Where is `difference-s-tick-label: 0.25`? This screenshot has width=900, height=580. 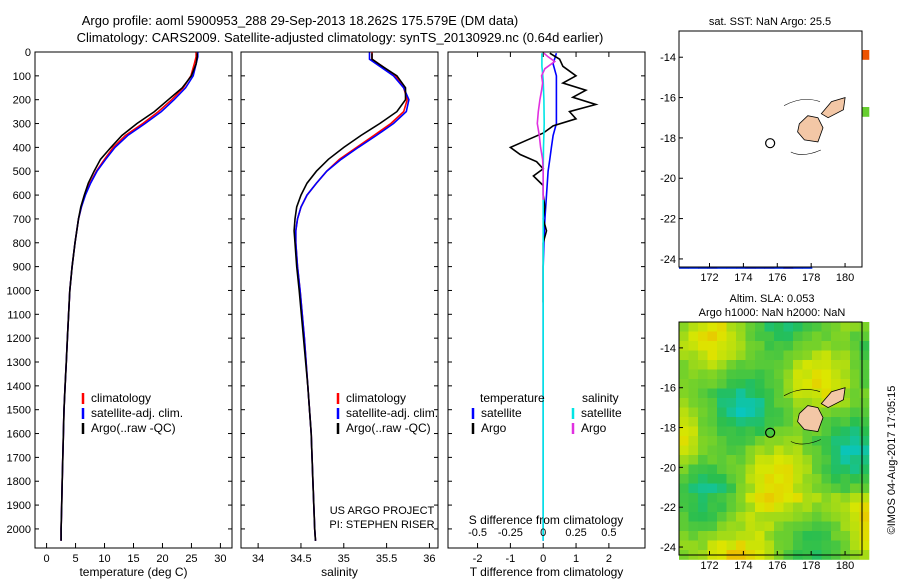
difference-s-tick-label: 0.25 is located at coordinates (575, 533).